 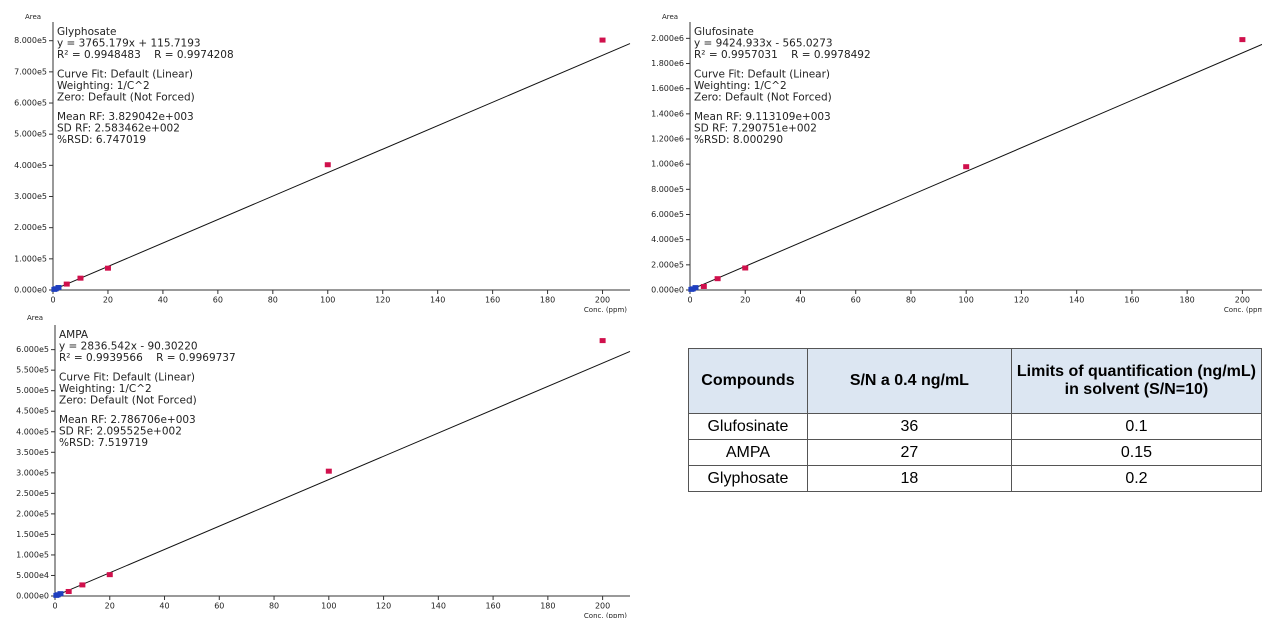 I want to click on y-tick-label: 1.500e5, so click(x=32, y=534).